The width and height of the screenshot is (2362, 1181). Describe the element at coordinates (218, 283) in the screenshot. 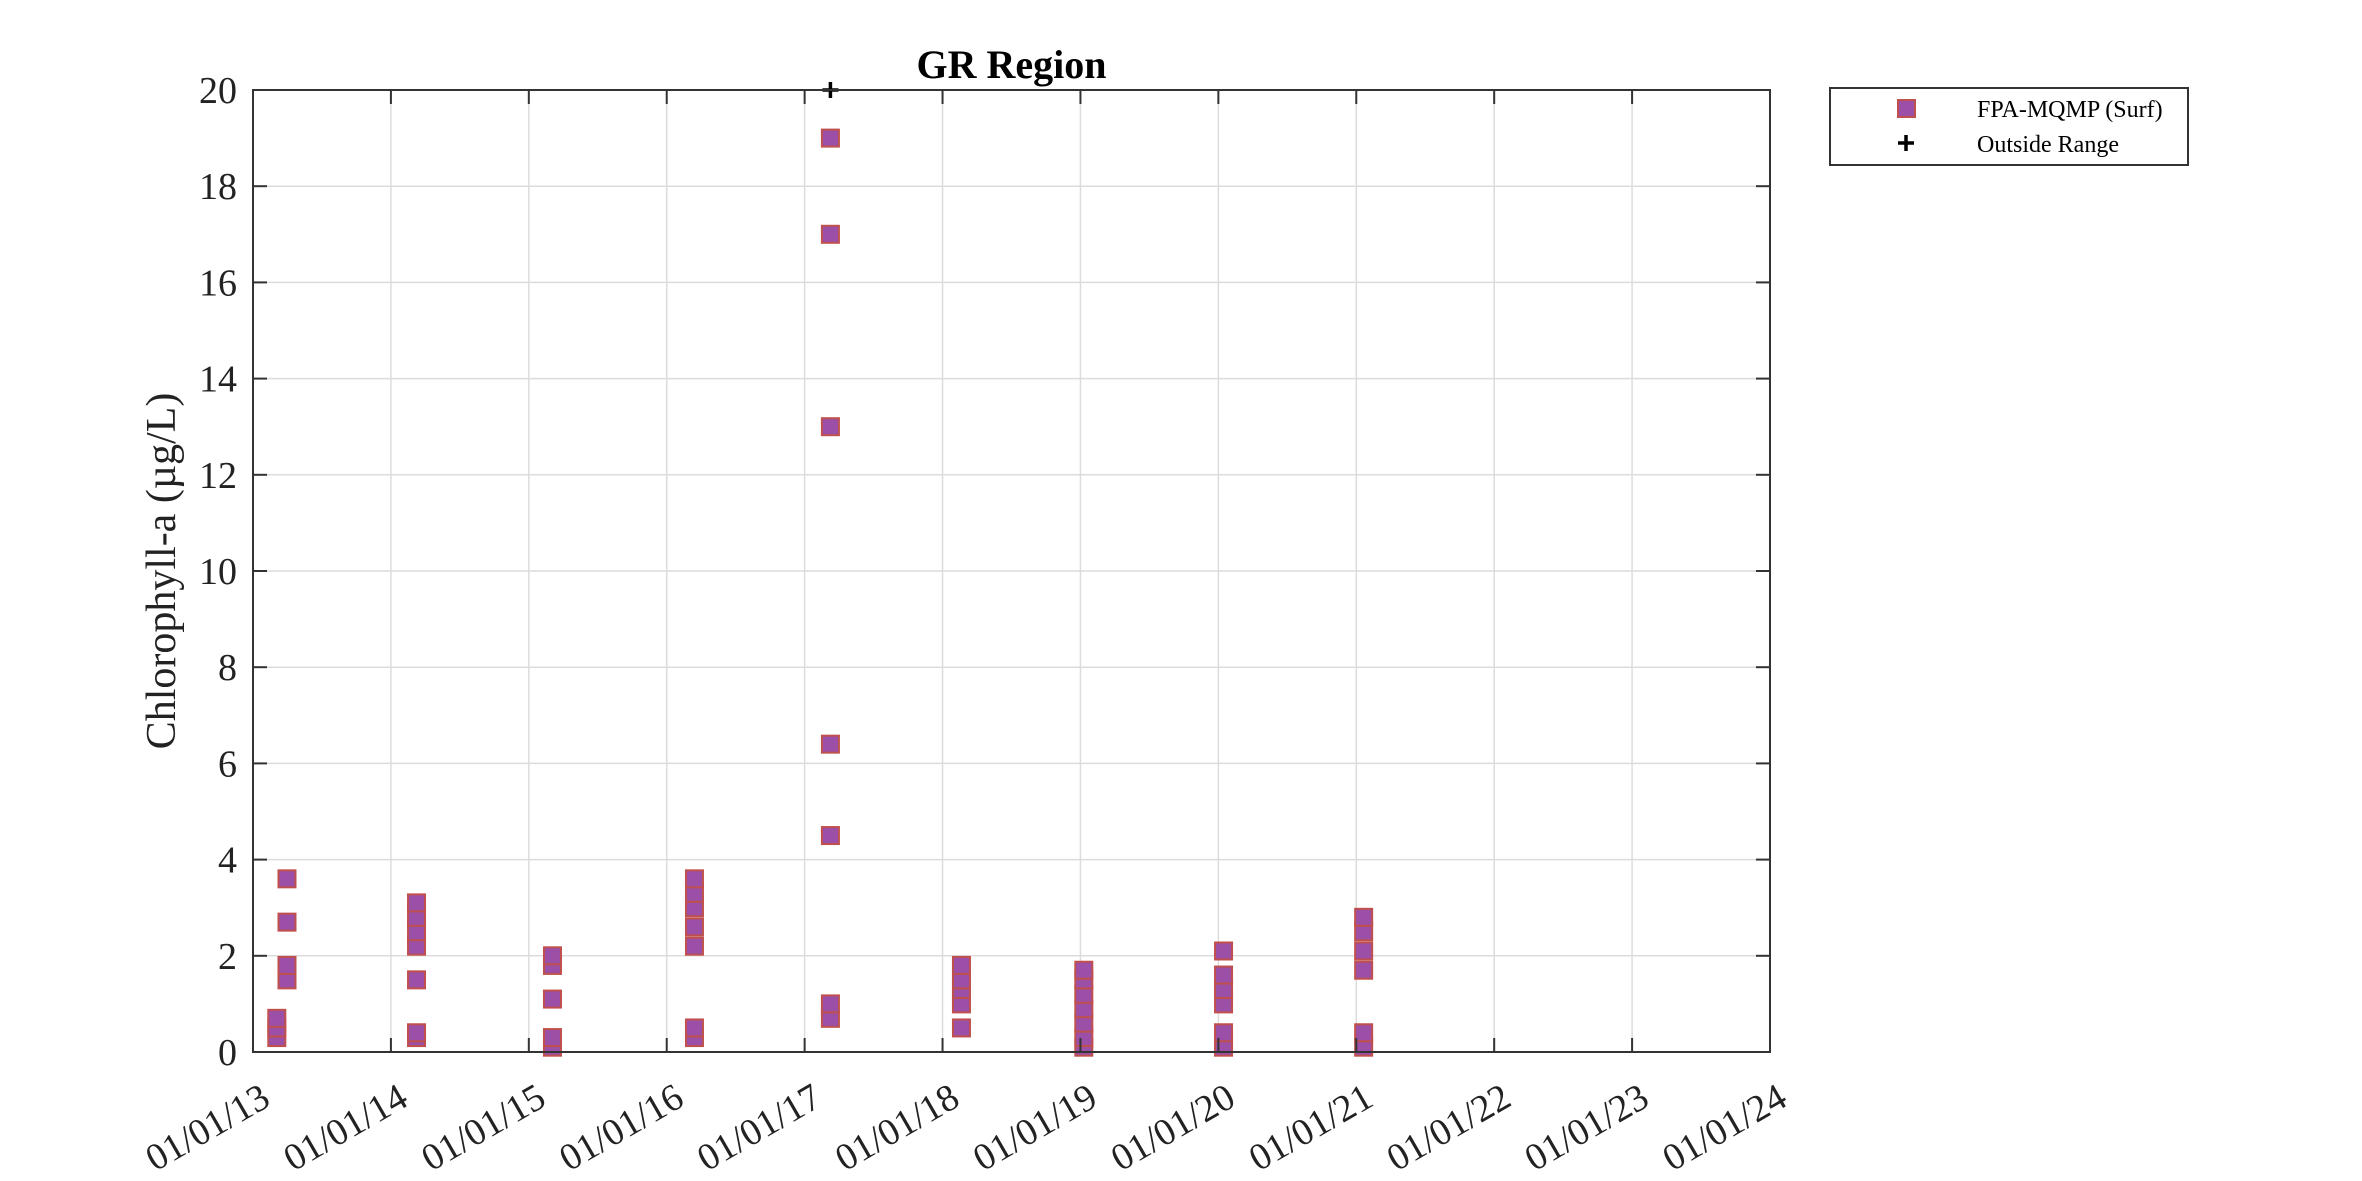

I see `y-tick-label: 16` at that location.